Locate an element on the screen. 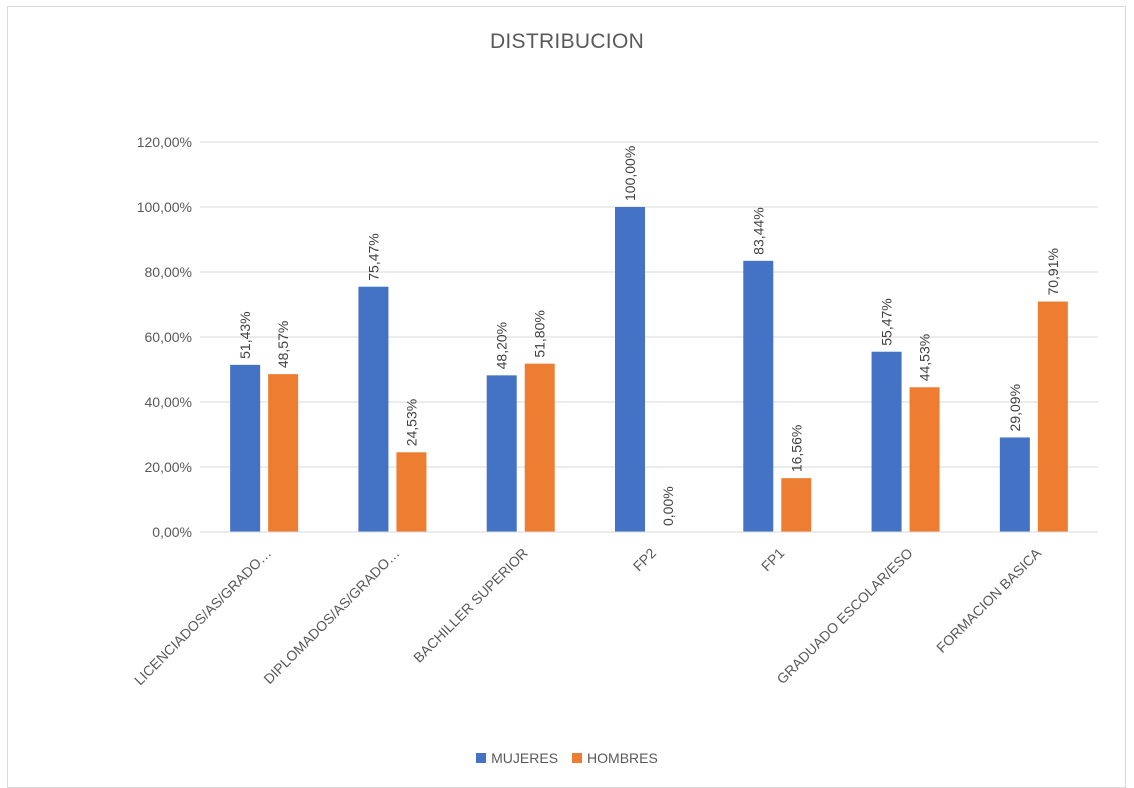 This screenshot has width=1134, height=788. data-label: 29,09% is located at coordinates (1015, 407).